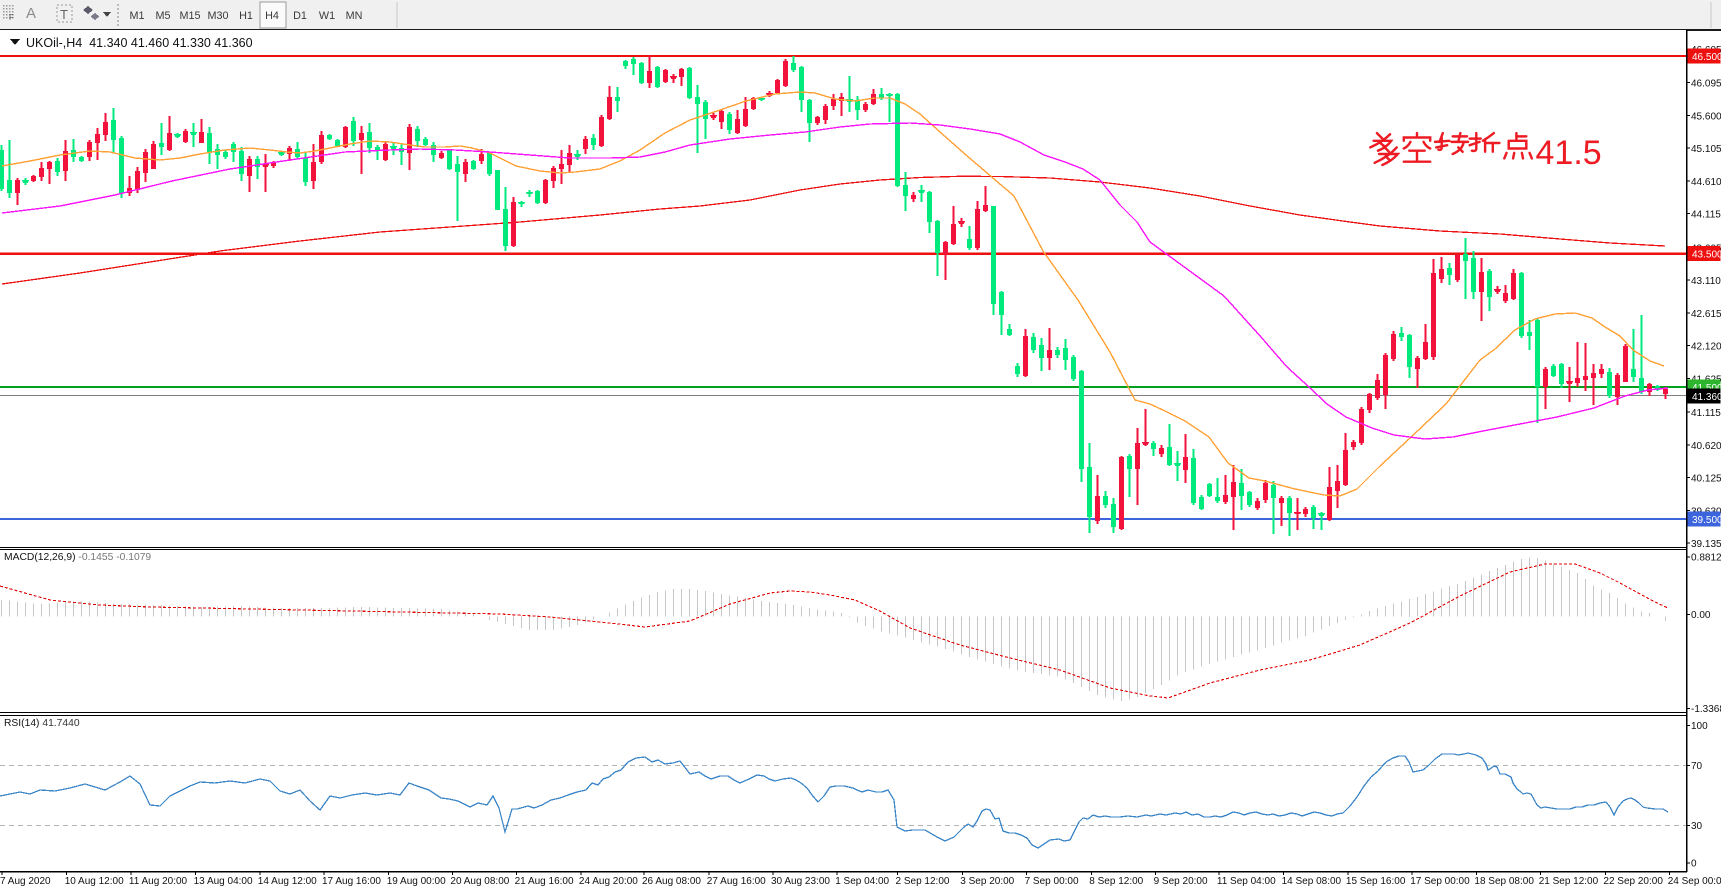 The image size is (1721, 893). What do you see at coordinates (272, 16) in the screenshot?
I see `svg-text: H4` at bounding box center [272, 16].